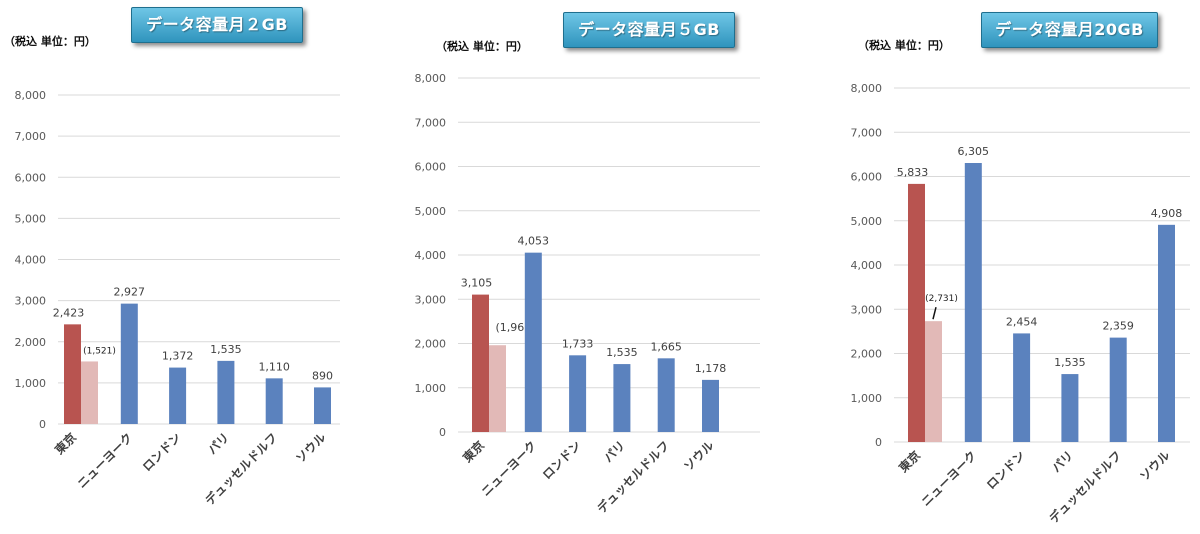 The image size is (1200, 534). I want to click on bar-value-label: 1,110, so click(274, 366).